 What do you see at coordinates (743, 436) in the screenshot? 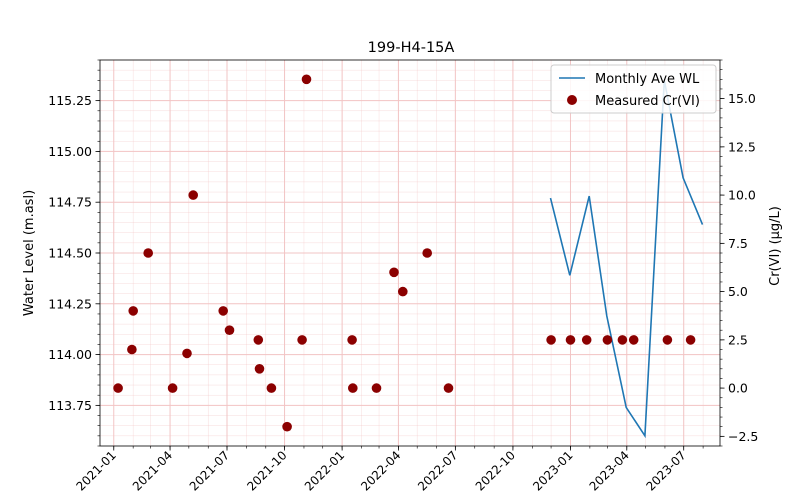
I see `y-right-tick-label: −2.5` at bounding box center [743, 436].